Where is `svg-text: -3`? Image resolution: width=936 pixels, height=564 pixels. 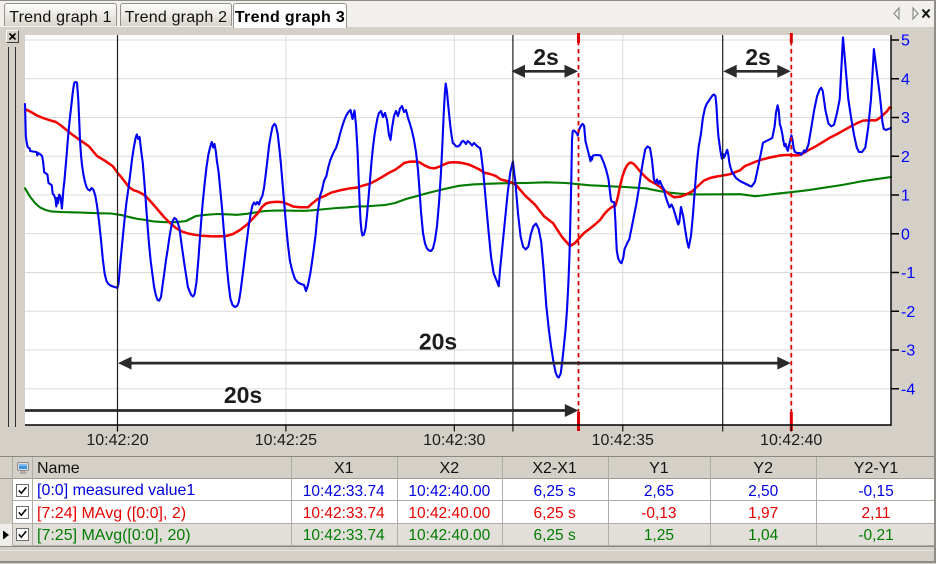
svg-text: -3 is located at coordinates (908, 351).